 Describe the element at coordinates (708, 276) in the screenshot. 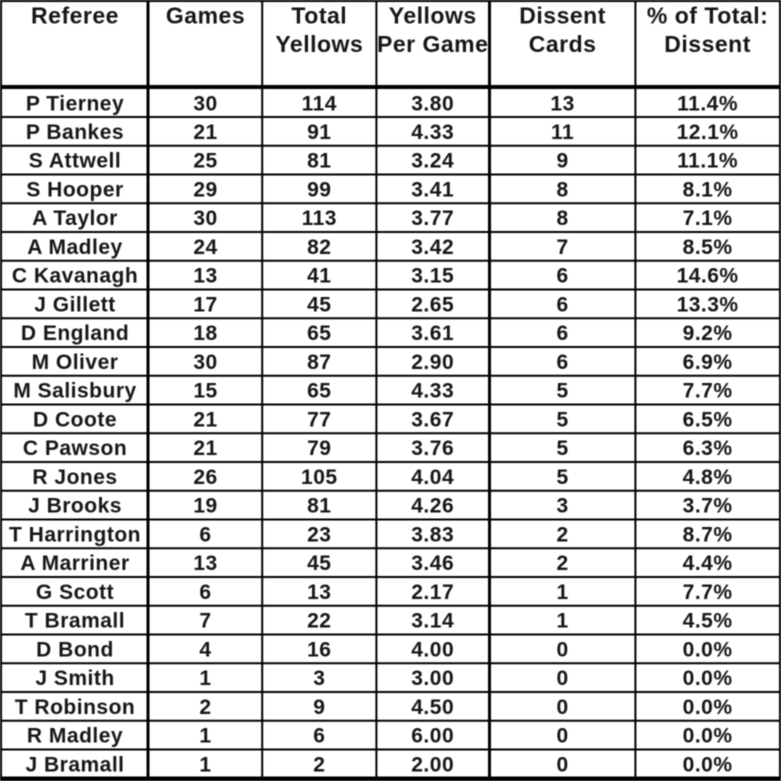

I see `svg-text: 14.6%` at that location.